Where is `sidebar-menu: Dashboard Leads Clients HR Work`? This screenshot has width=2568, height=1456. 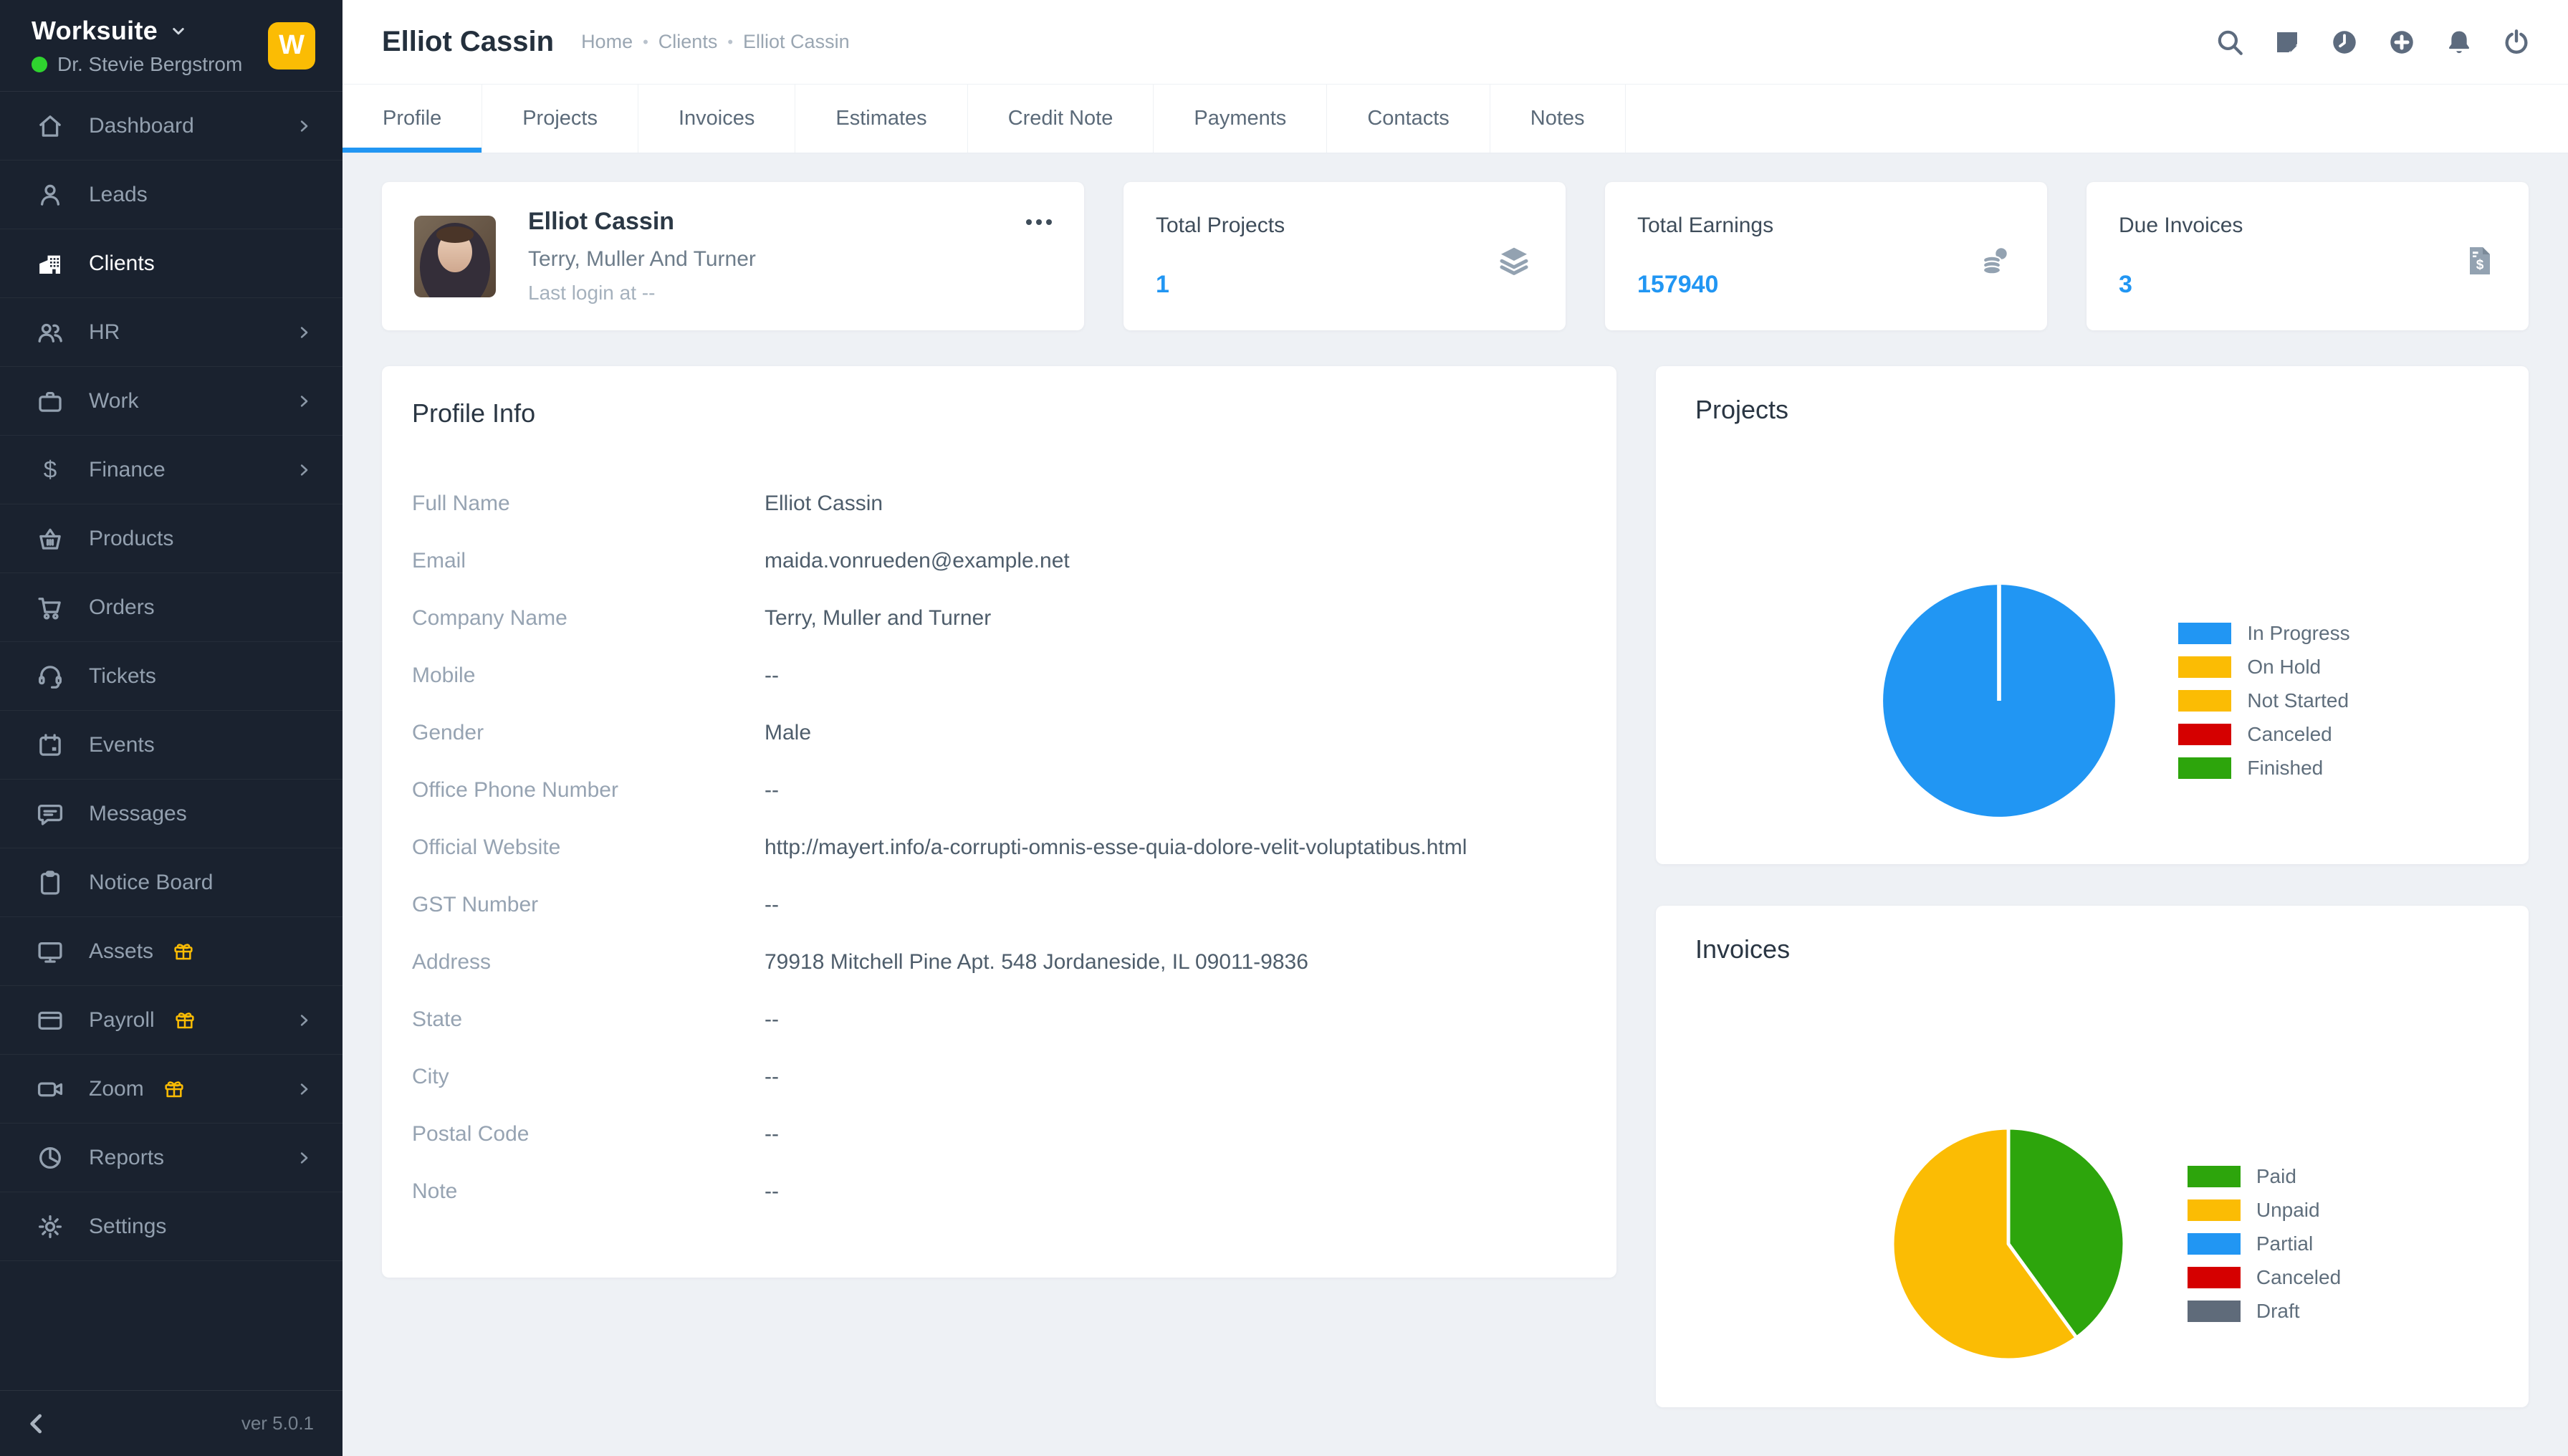 sidebar-menu: Dashboard Leads Clients HR Work is located at coordinates (171, 741).